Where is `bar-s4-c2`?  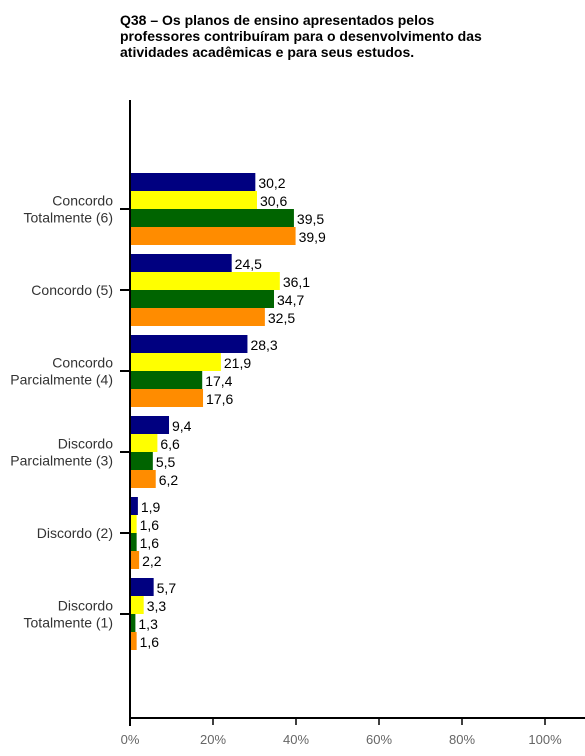
bar-s4-c2 is located at coordinates (197, 317).